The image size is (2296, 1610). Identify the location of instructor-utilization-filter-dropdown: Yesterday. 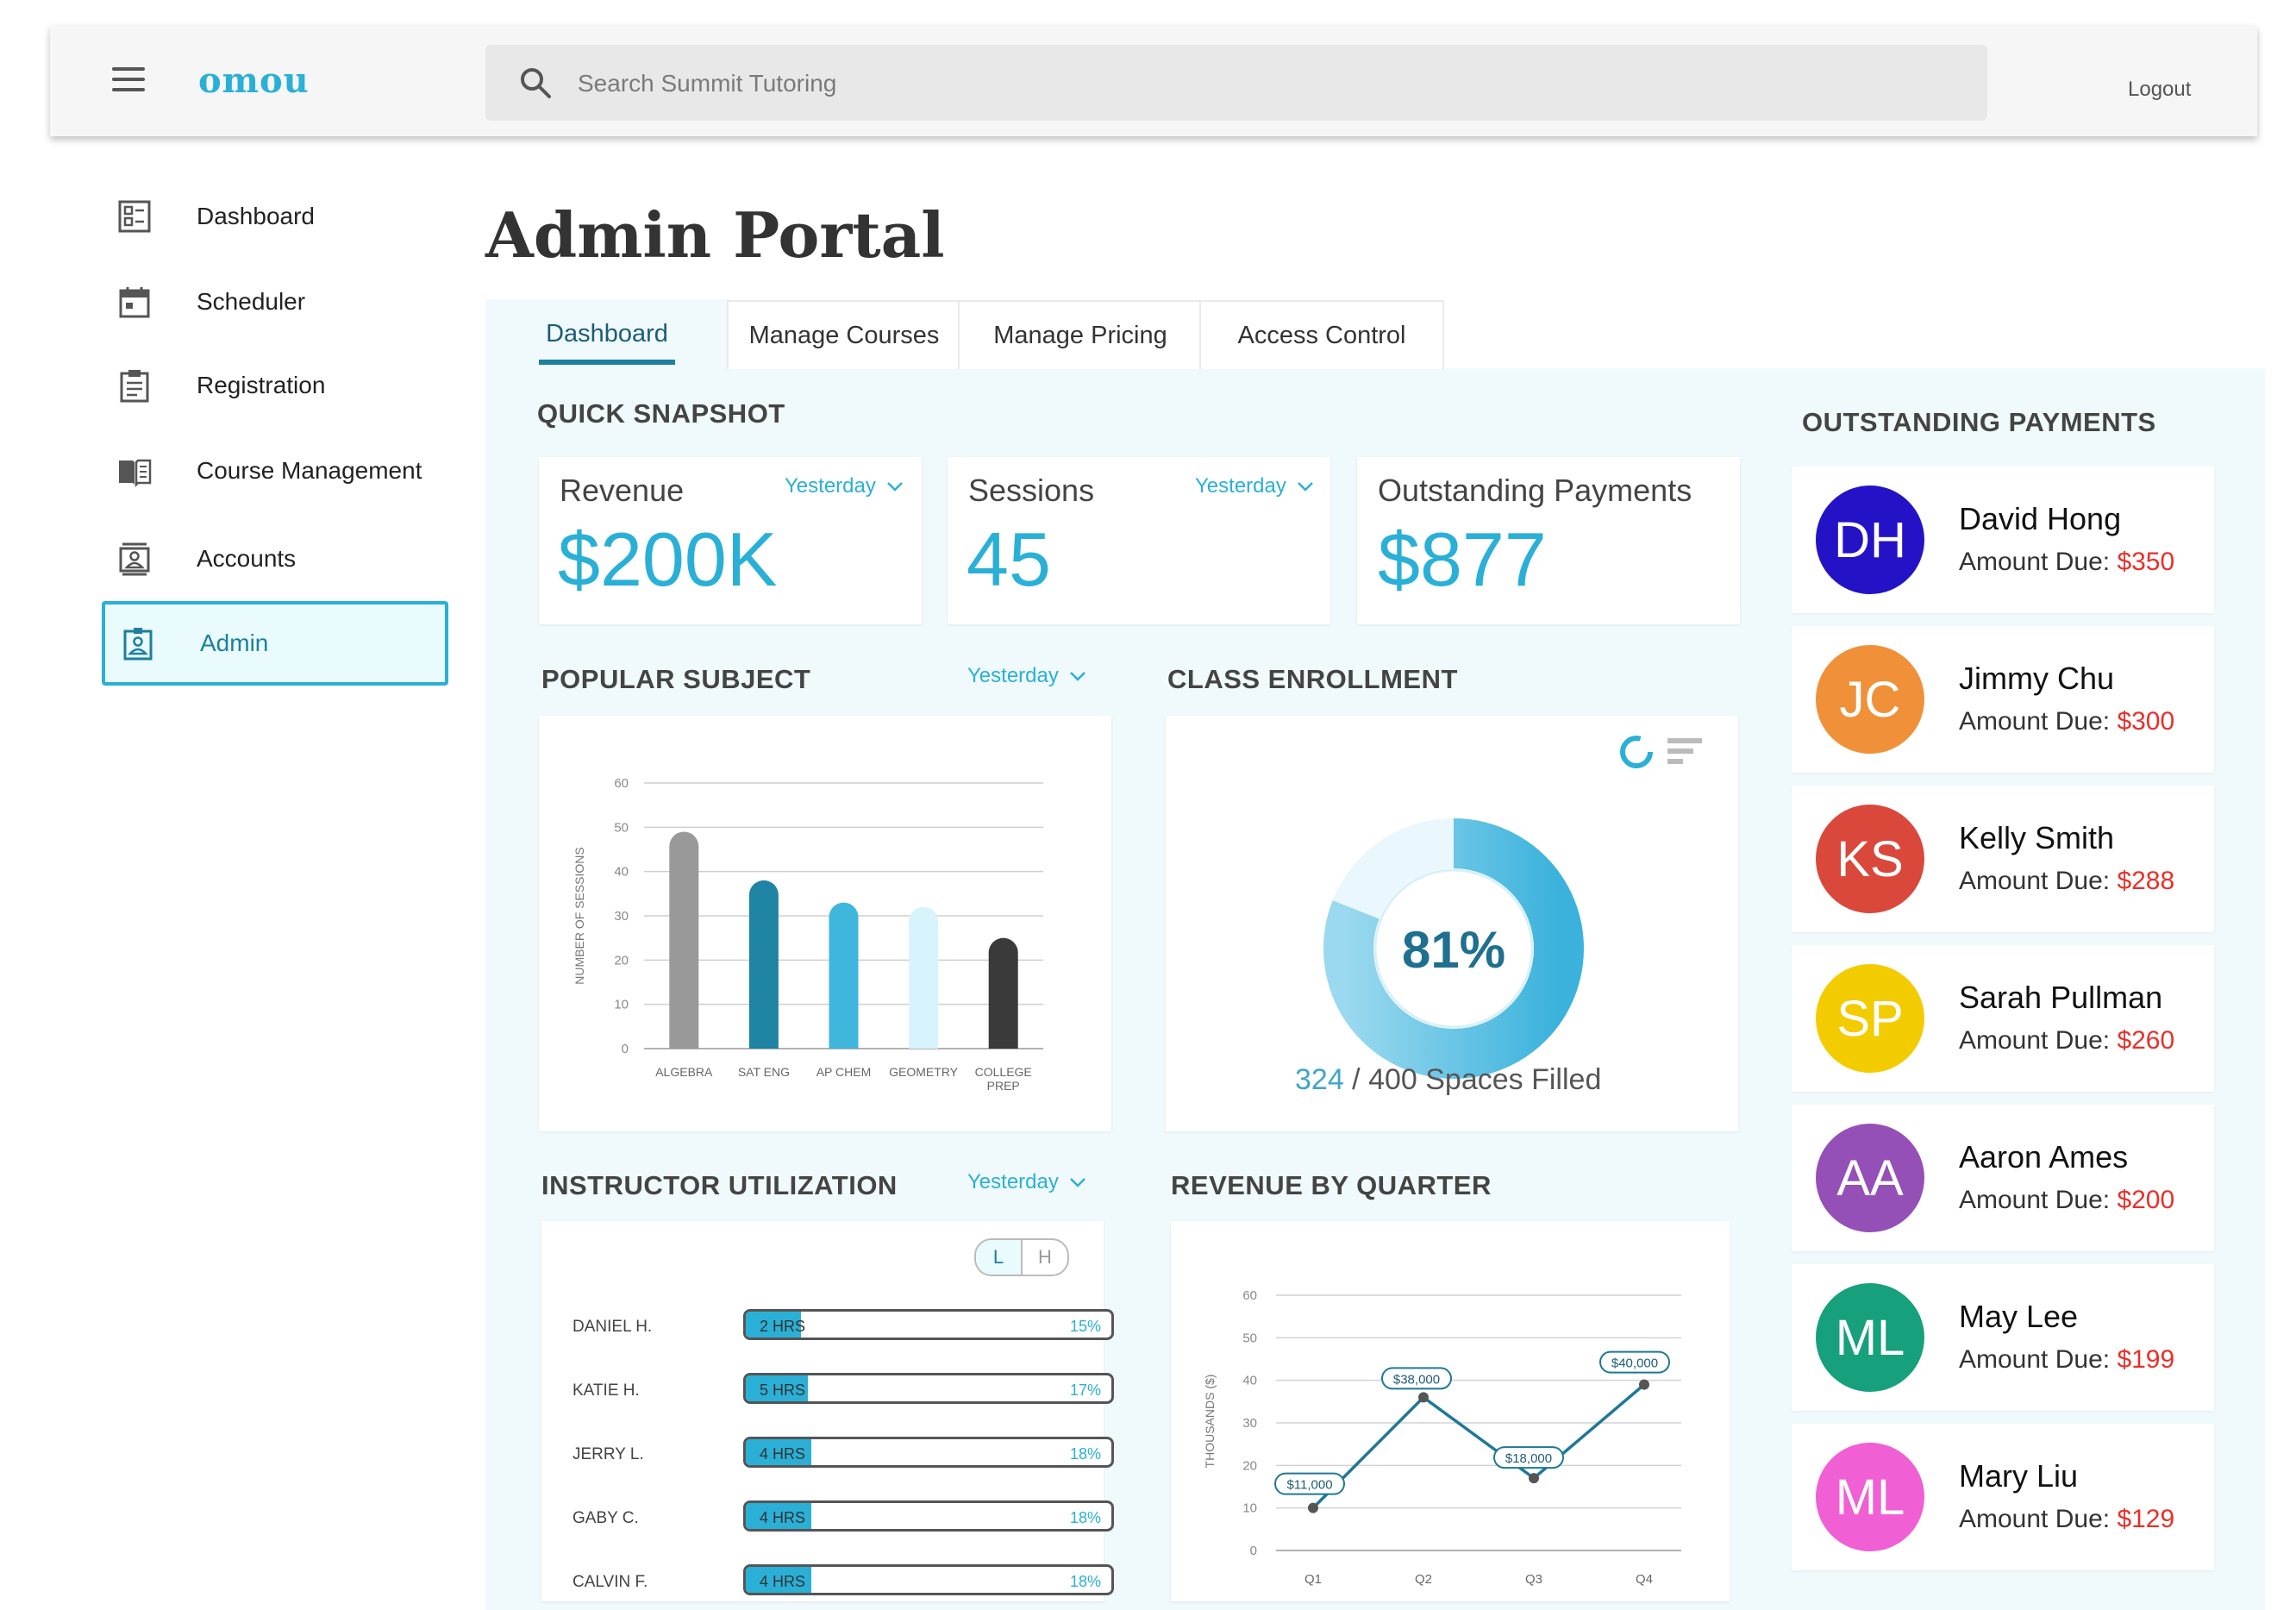
(1026, 1182).